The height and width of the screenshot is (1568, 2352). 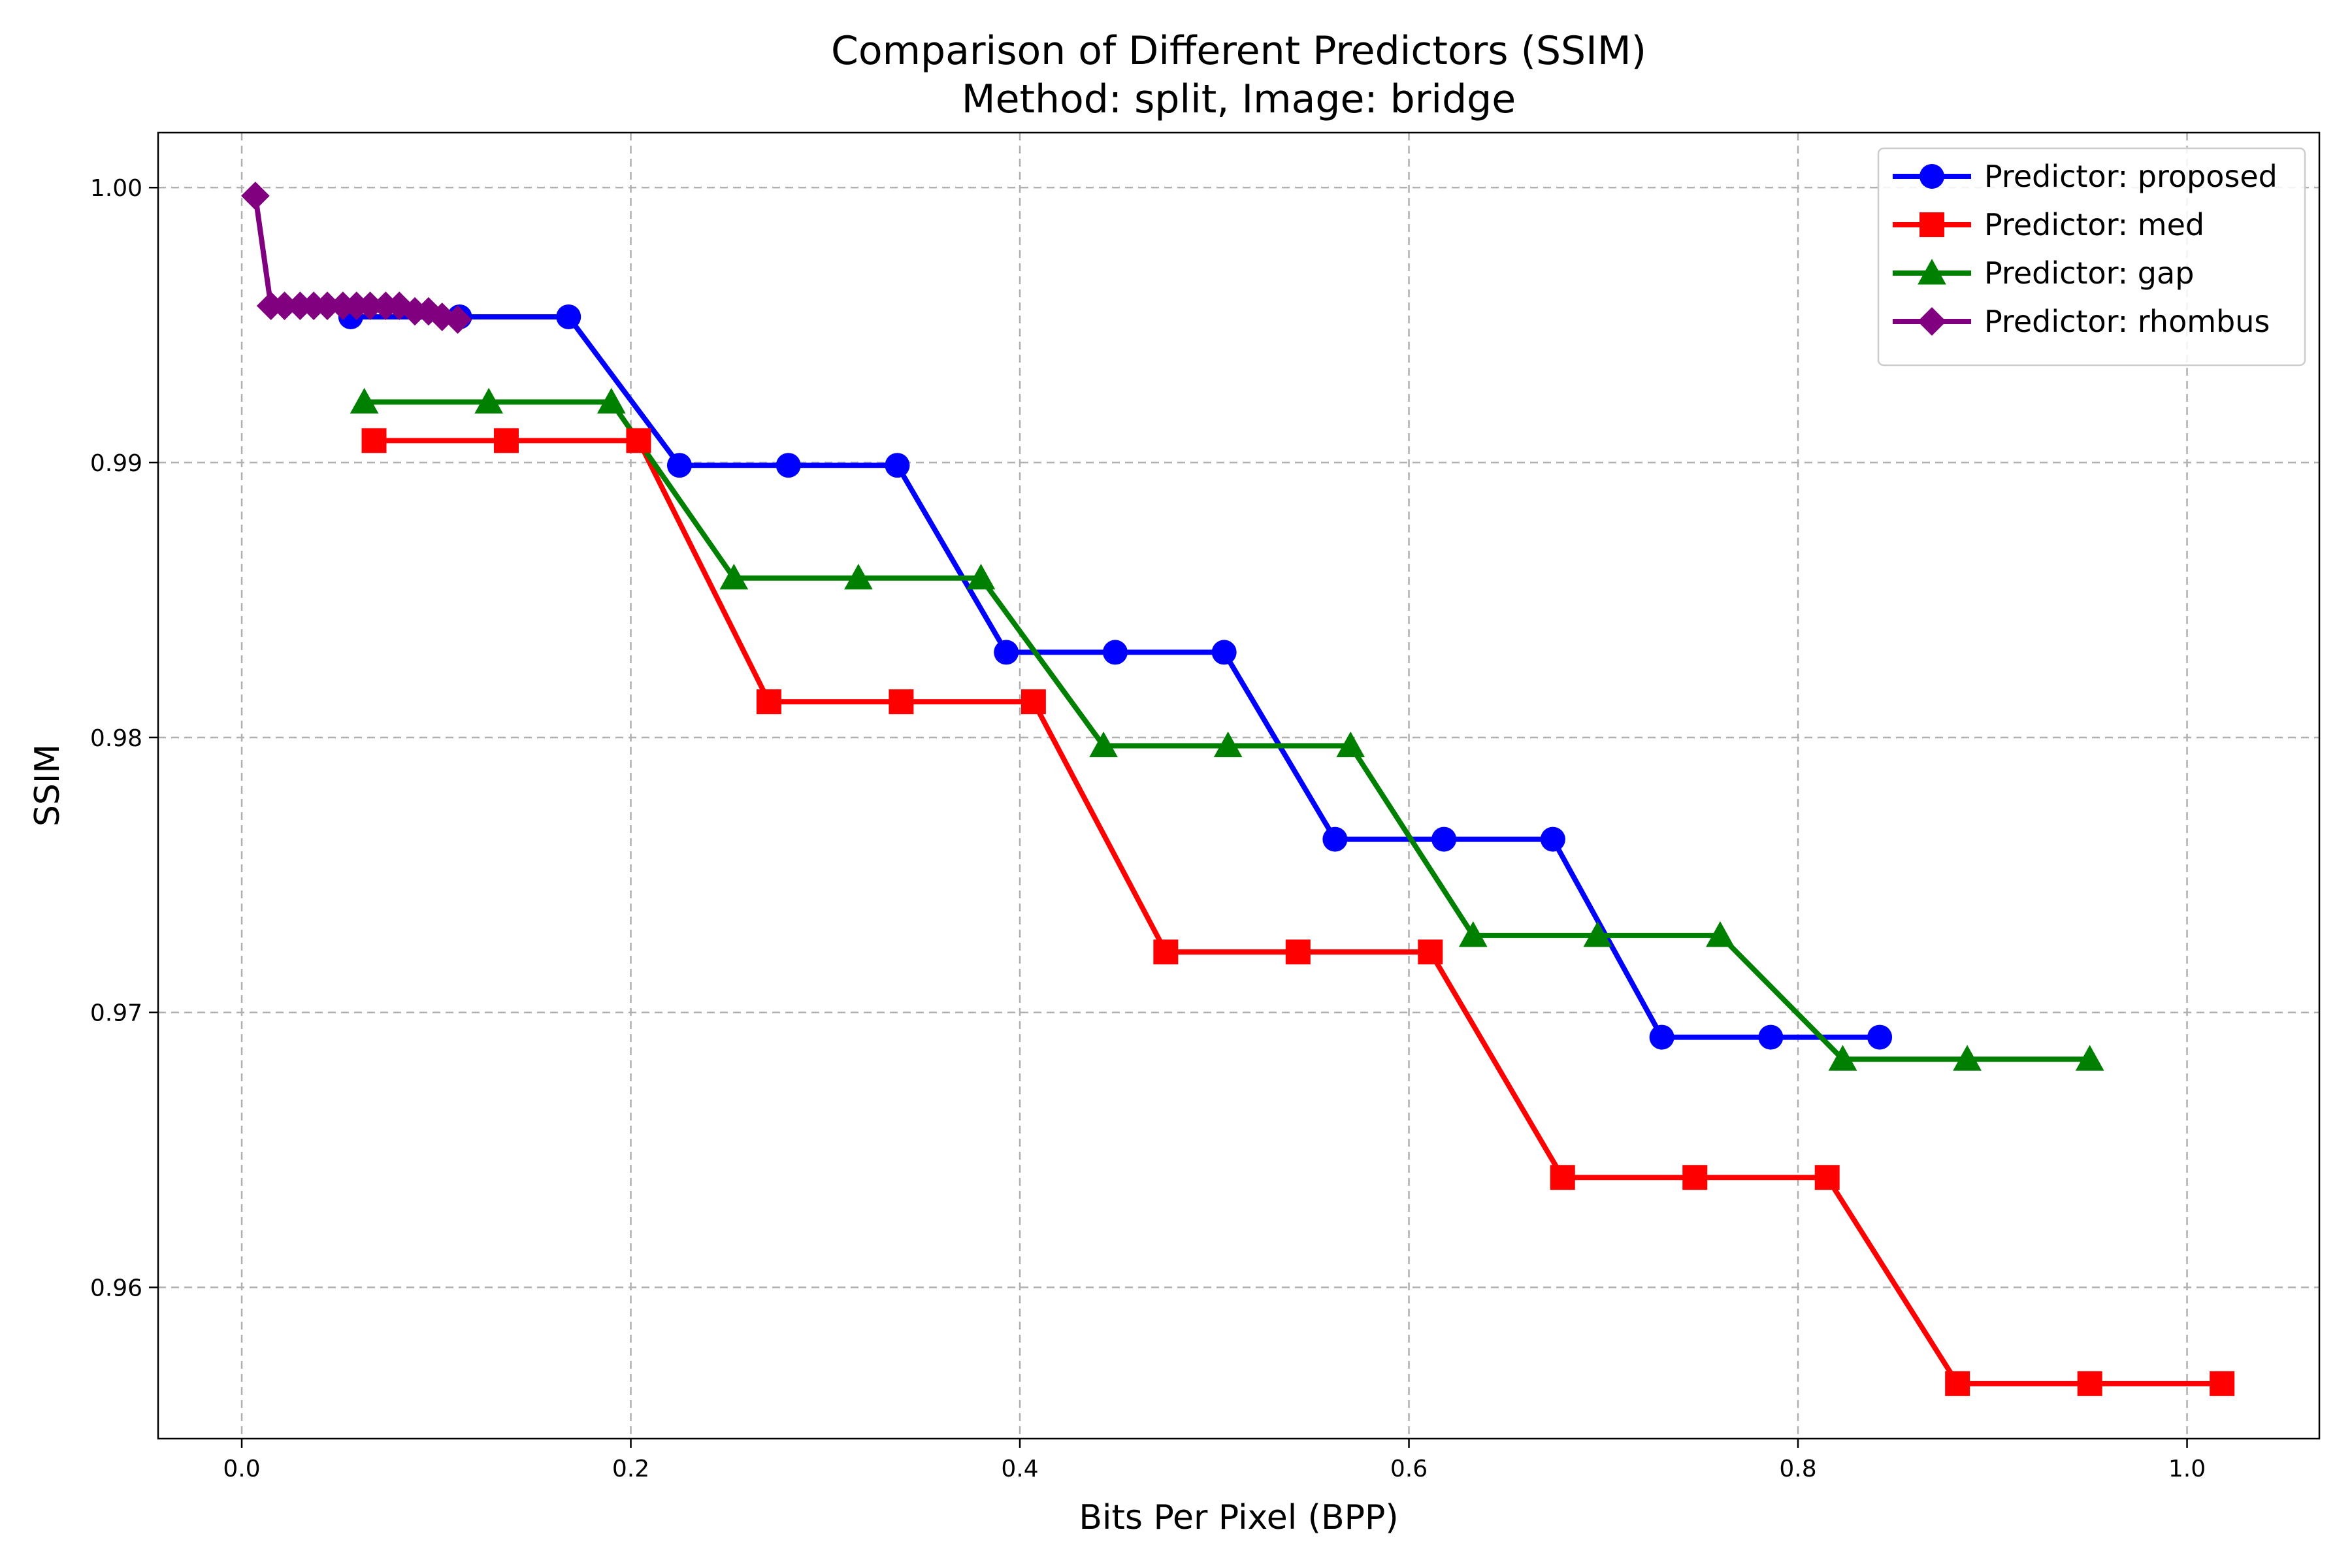 What do you see at coordinates (2127, 321) in the screenshot?
I see `legend-label: Predictor: rhombus` at bounding box center [2127, 321].